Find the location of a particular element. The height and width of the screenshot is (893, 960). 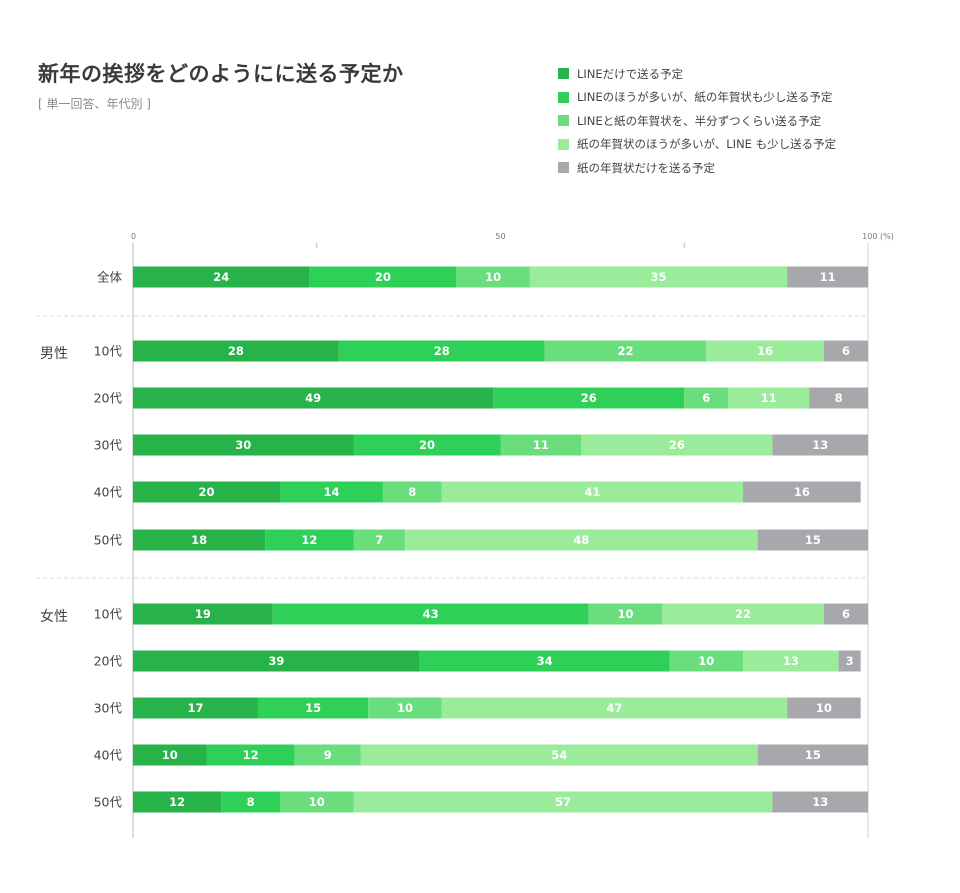

legend-label: LINEだけで送る予定 is located at coordinates (630, 73).